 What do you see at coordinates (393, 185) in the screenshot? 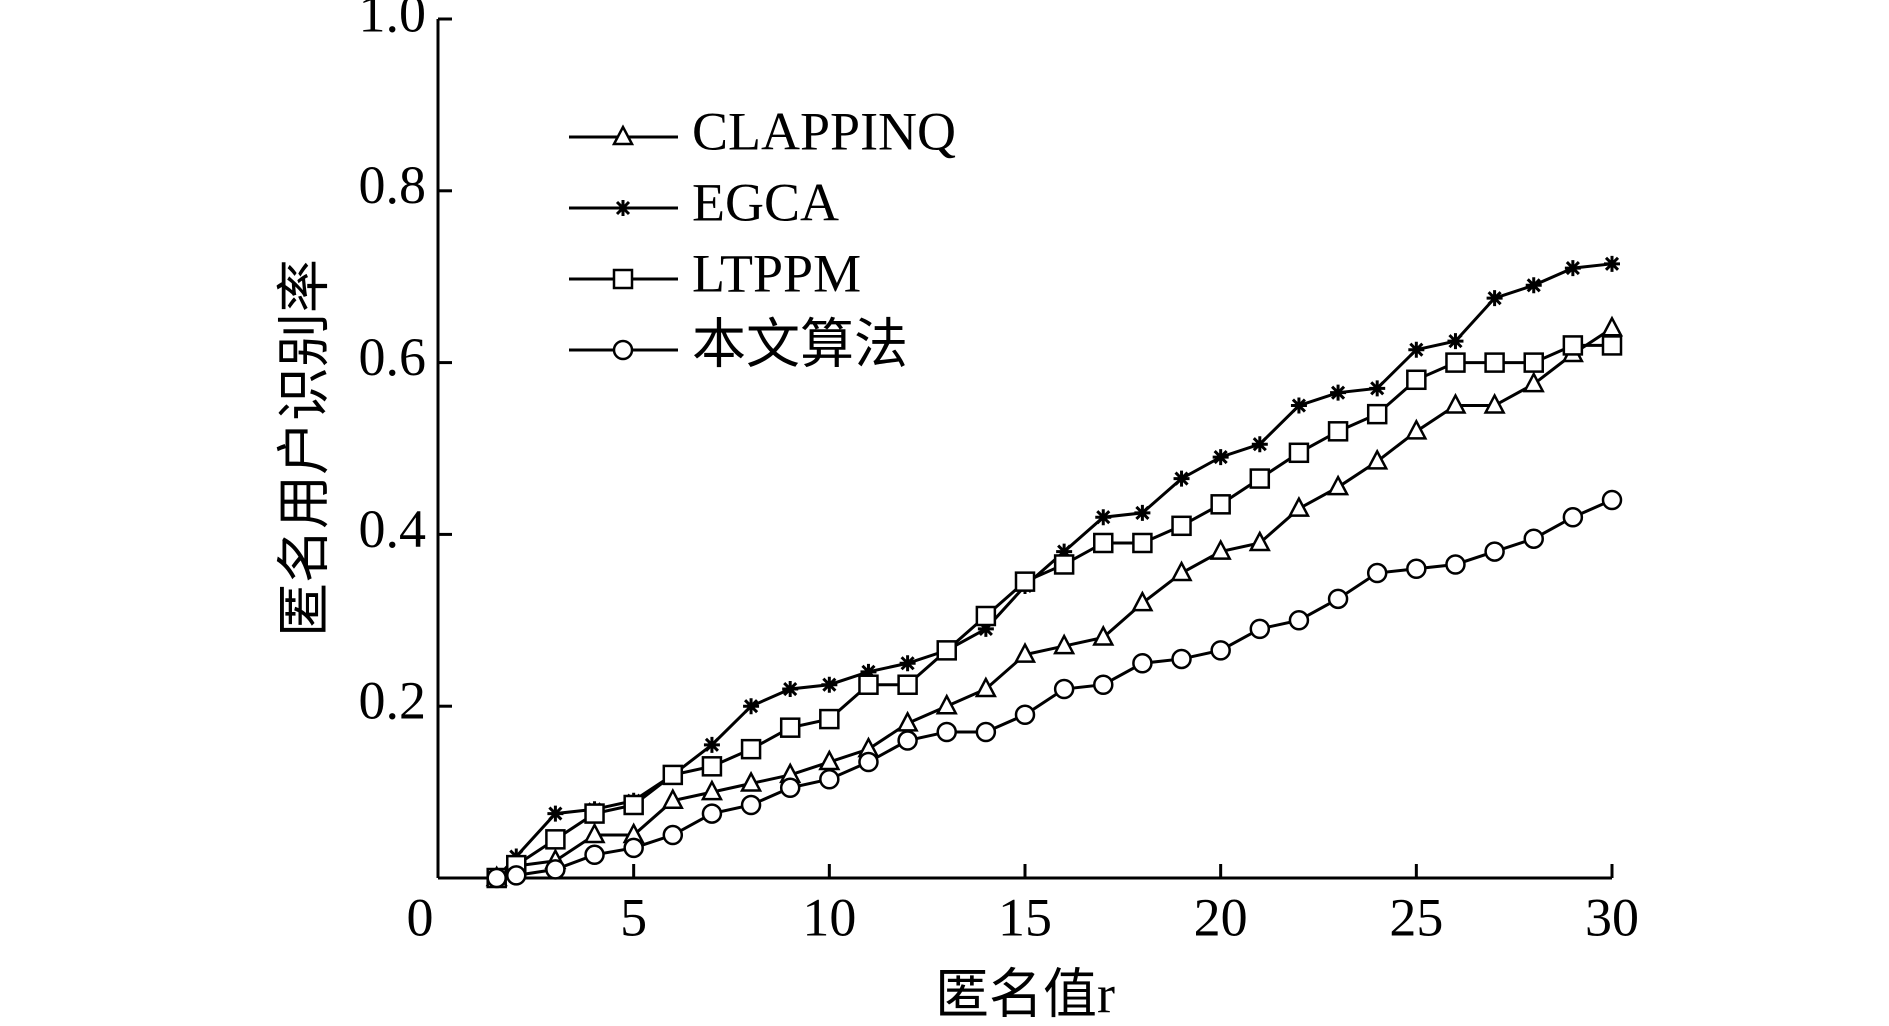
I see `y-tick-label: 0.8` at bounding box center [393, 185].